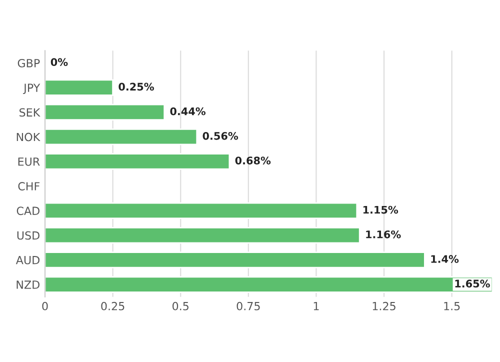 The image size is (500, 362). What do you see at coordinates (29, 186) in the screenshot?
I see `y-tick-label: CHF` at bounding box center [29, 186].